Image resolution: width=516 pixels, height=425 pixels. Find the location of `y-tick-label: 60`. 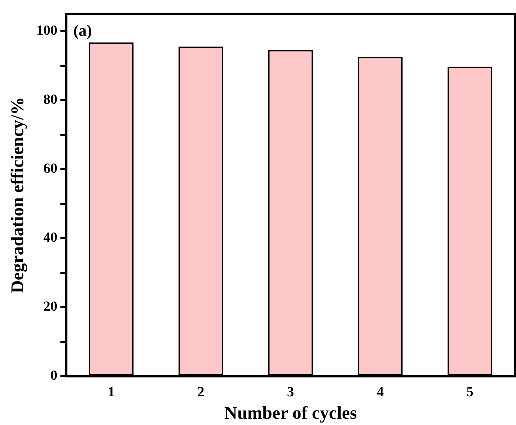

y-tick-label: 60 is located at coordinates (51, 170).